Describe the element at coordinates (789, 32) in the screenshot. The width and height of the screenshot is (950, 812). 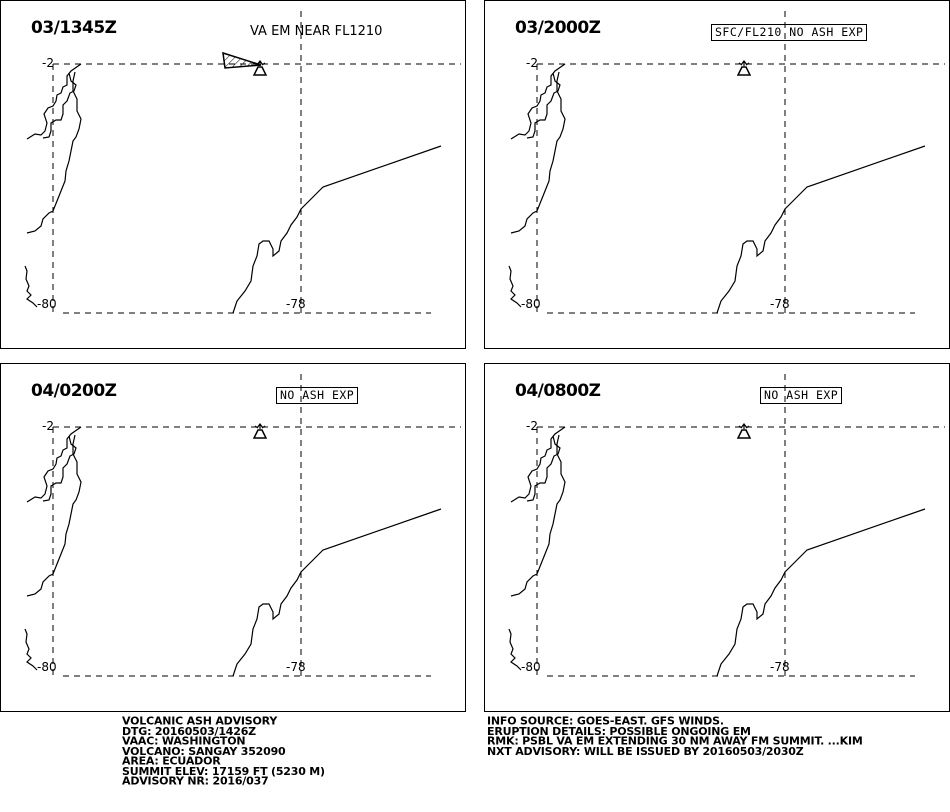
I see `ash-forecast-note: SFC/FL210 NO ASH EXP` at that location.